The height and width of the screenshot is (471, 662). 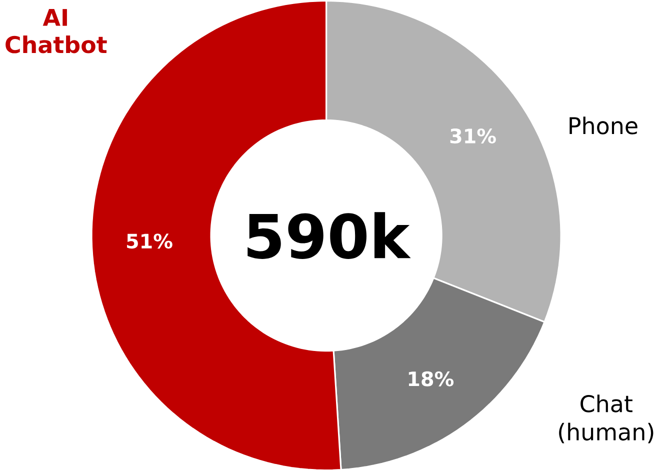 I want to click on data-label: 51%, so click(x=149, y=241).